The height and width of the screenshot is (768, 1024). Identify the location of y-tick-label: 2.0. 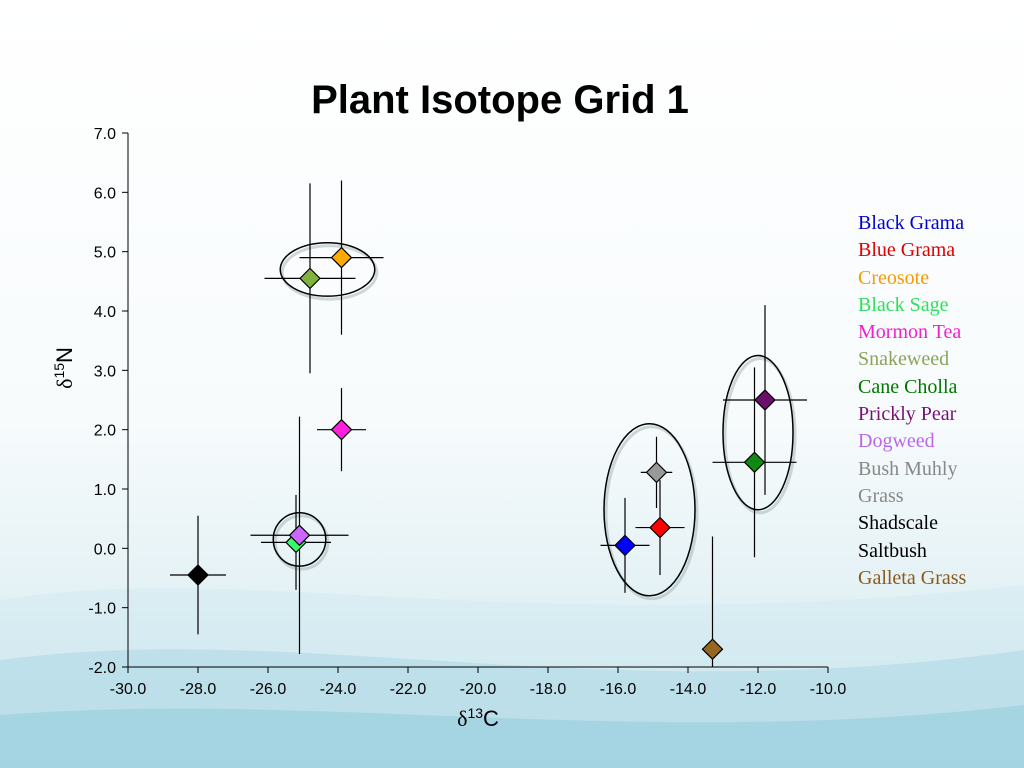
(105, 431).